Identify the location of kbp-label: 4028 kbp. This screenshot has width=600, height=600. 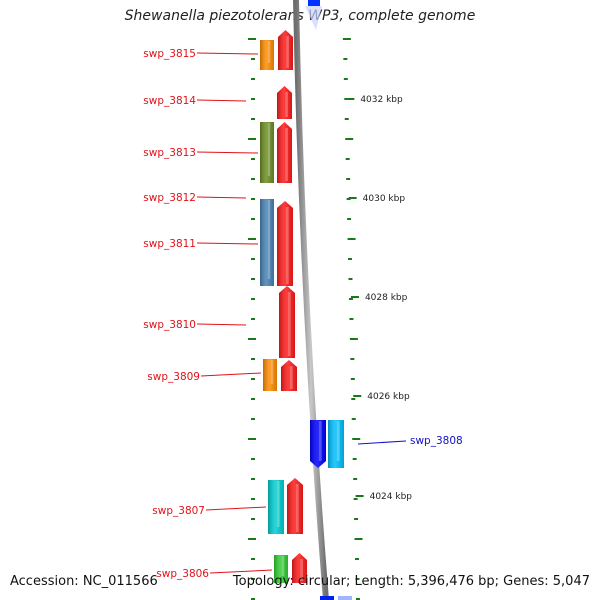
(386, 298).